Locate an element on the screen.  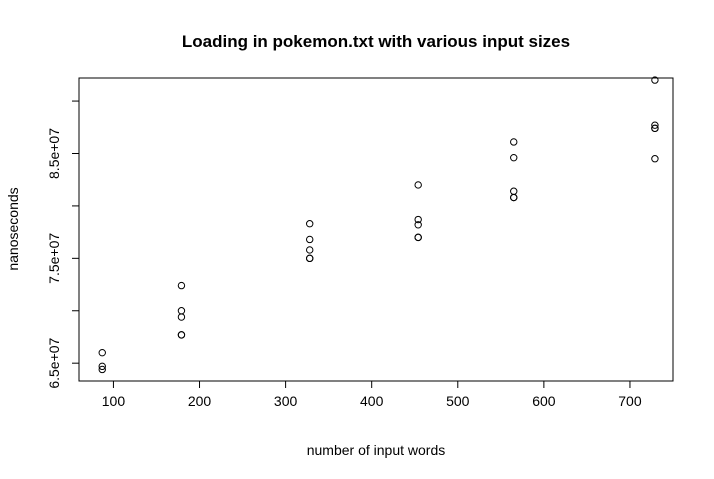
y-tick-label: 8.5e+07 is located at coordinates (54, 153).